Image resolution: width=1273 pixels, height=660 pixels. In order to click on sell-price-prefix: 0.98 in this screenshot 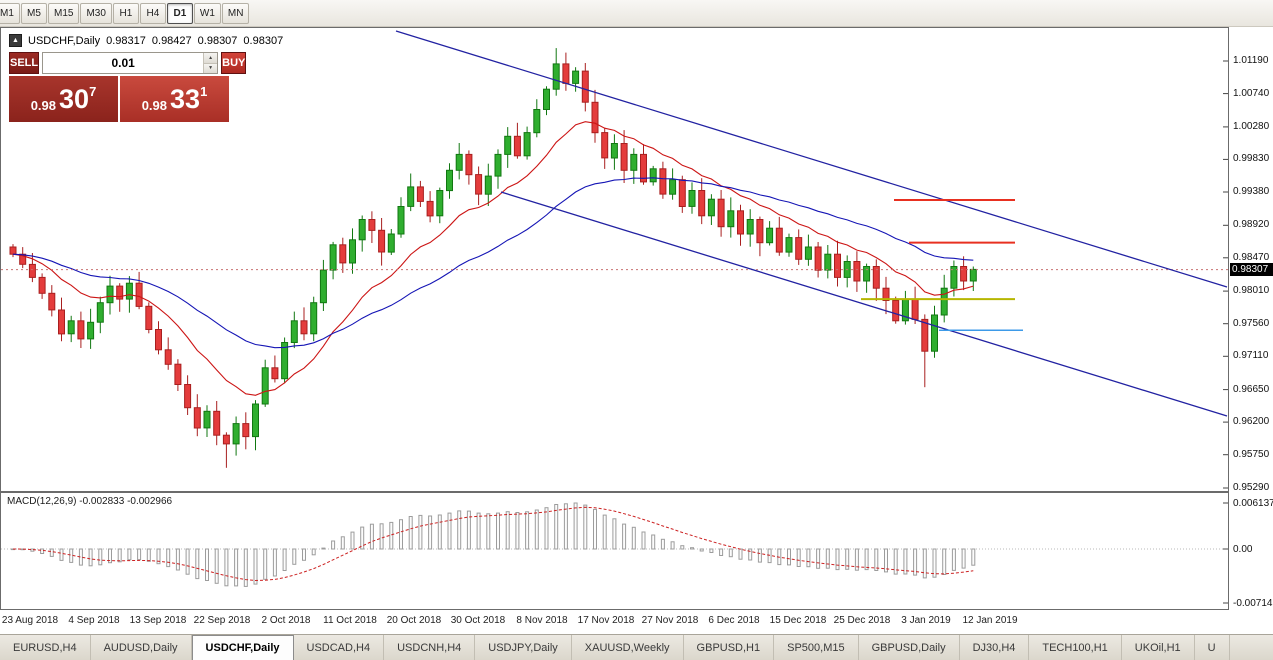, I will do `click(43, 105)`.